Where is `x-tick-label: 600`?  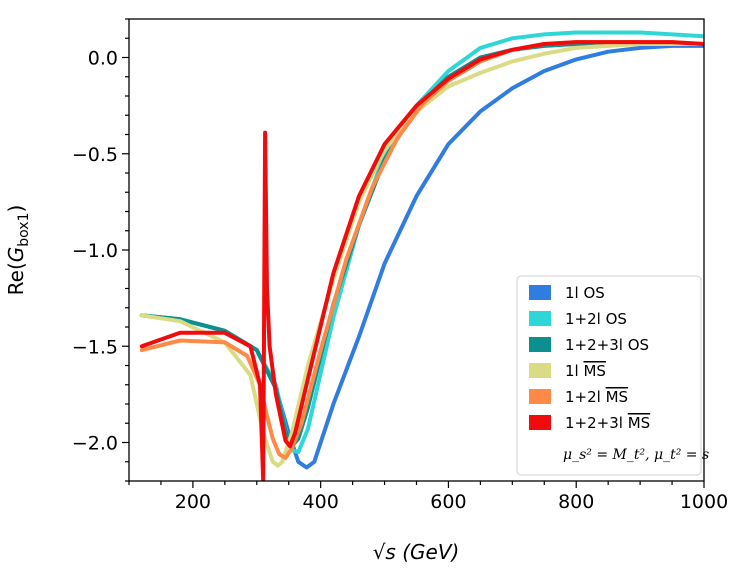 x-tick-label: 600 is located at coordinates (448, 502).